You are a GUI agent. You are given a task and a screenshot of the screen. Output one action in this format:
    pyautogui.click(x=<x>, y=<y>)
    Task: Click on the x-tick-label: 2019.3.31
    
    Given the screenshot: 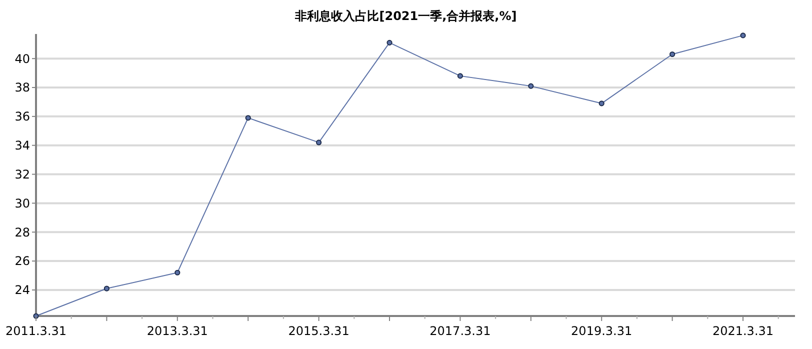 What is the action you would take?
    pyautogui.click(x=601, y=331)
    